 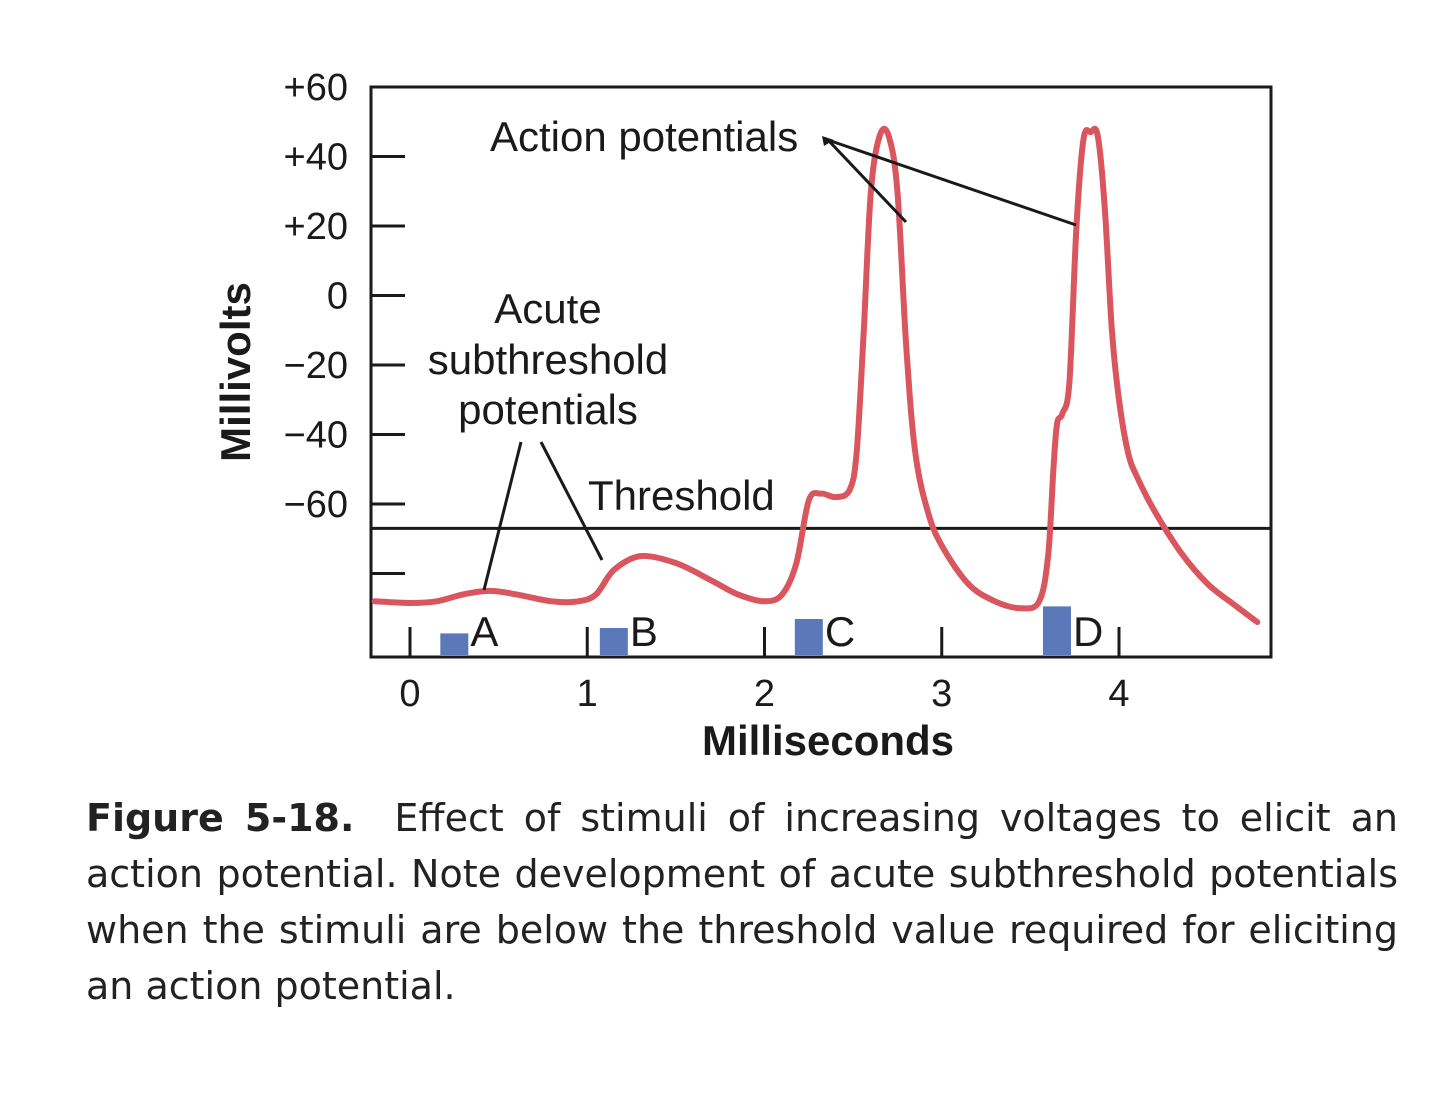 What do you see at coordinates (1056, 630) in the screenshot?
I see `stimulus-bar-d` at bounding box center [1056, 630].